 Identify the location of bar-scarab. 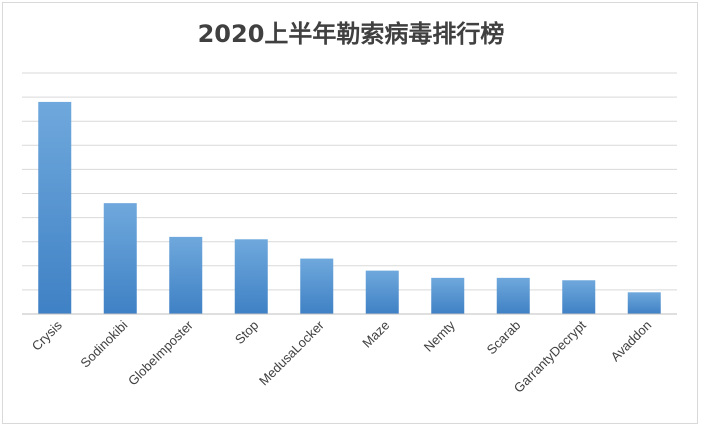
(513, 295).